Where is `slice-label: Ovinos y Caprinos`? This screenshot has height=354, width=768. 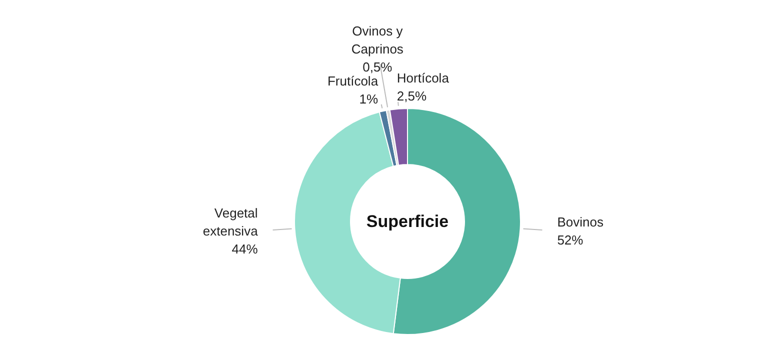 slice-label: Ovinos y Caprinos is located at coordinates (377, 40).